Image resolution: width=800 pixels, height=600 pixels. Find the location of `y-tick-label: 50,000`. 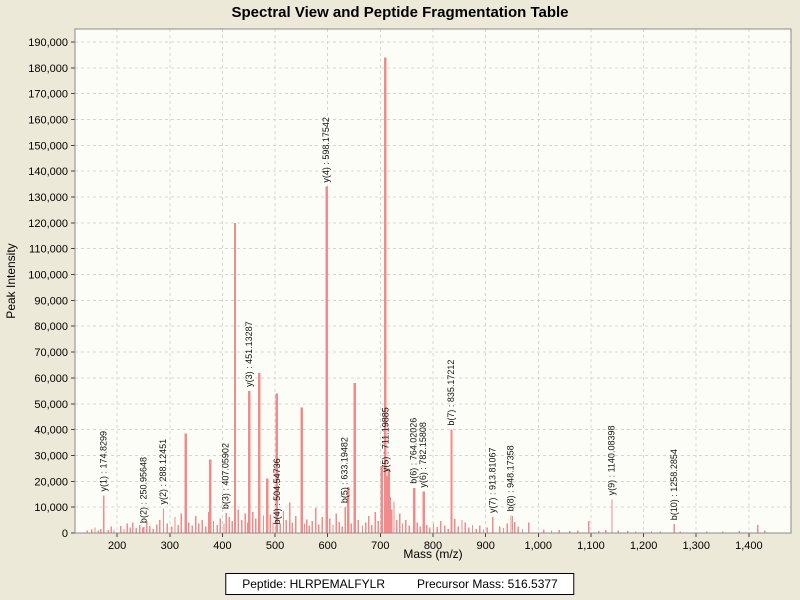

y-tick-label: 50,000 is located at coordinates (51, 405).